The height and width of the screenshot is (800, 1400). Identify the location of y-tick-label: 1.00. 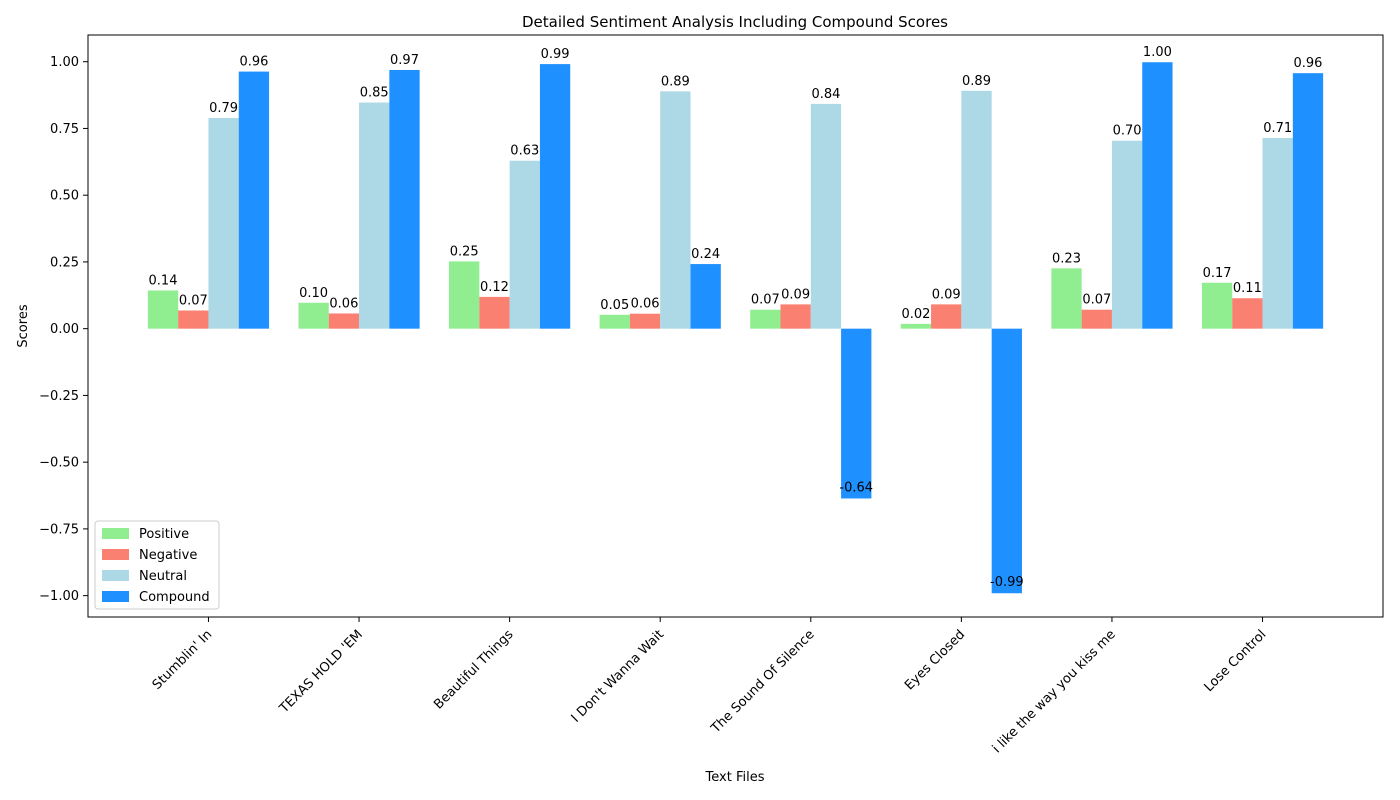
(64, 62).